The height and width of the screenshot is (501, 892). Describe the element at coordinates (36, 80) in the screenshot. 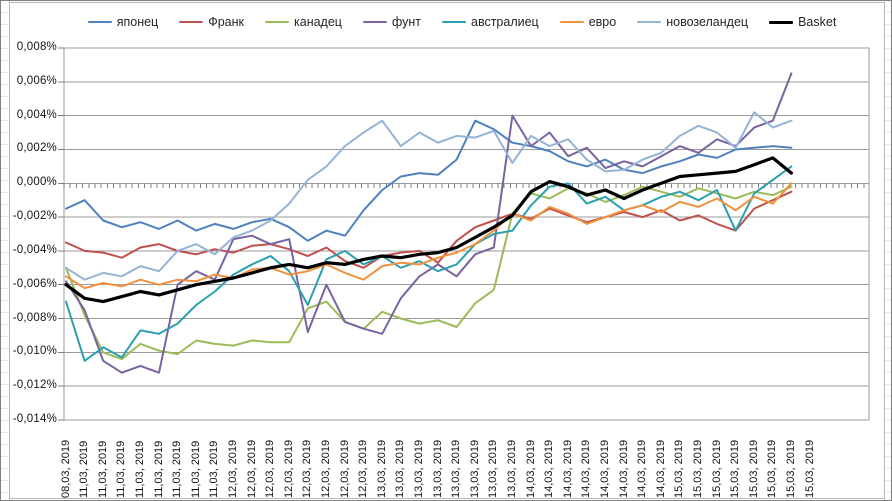

I see `y-axis-tick-label: 0,006%` at that location.